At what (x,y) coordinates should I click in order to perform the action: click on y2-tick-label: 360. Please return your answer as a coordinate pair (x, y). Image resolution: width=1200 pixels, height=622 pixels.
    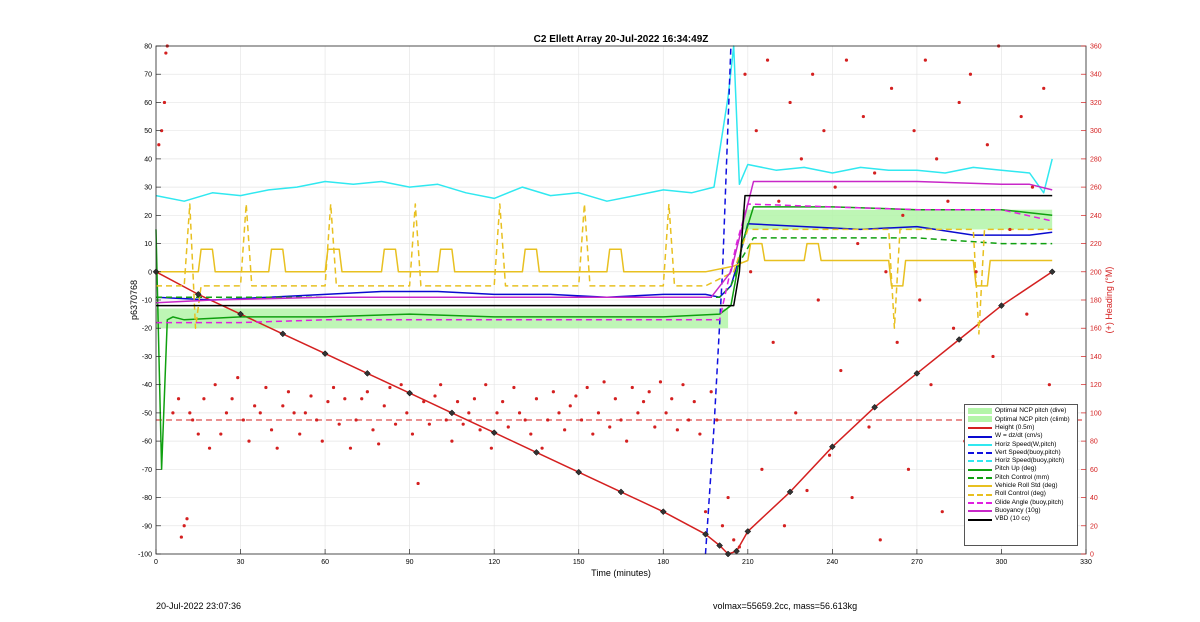
    Looking at the image, I should click on (1096, 47).